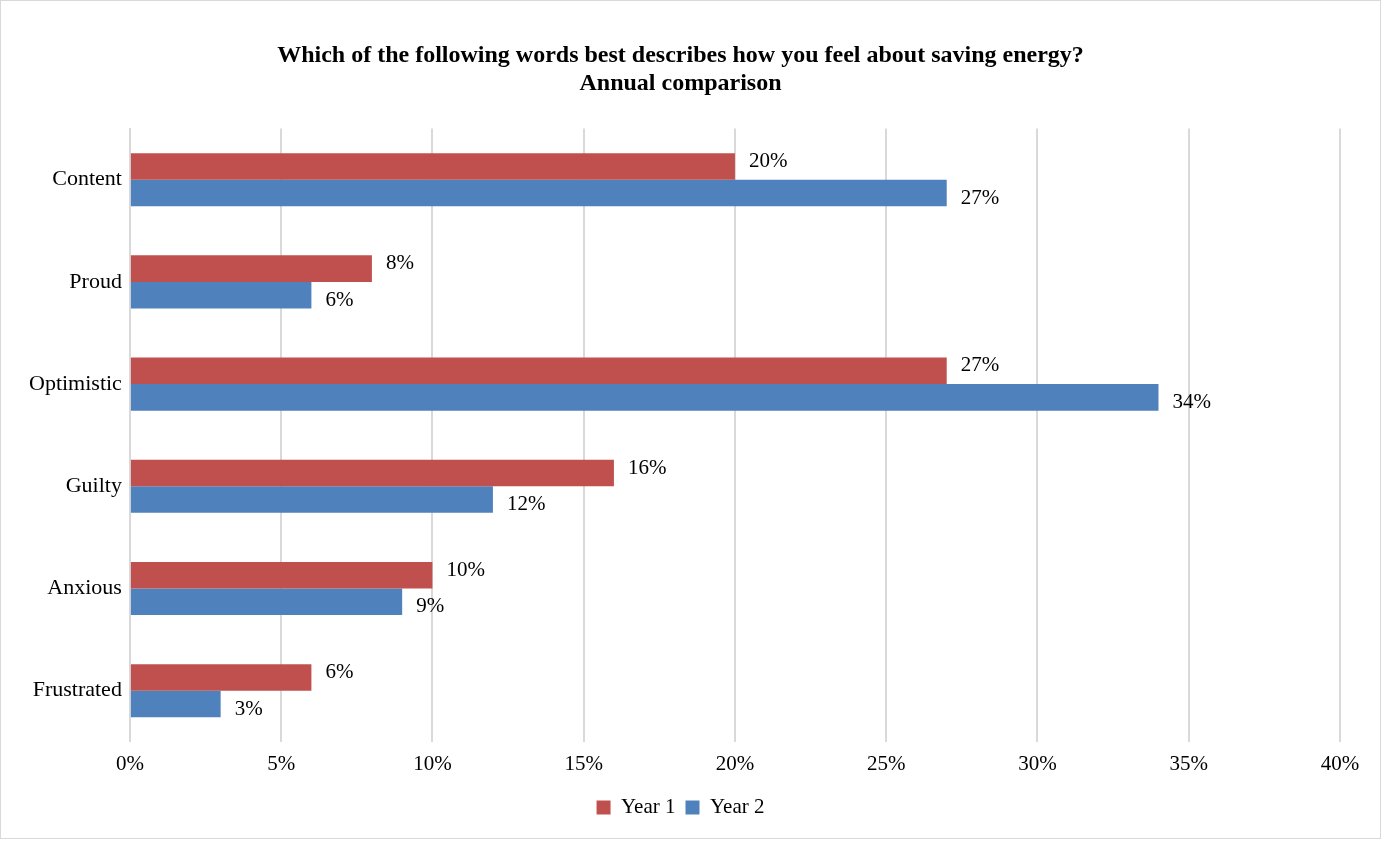 The width and height of the screenshot is (1385, 843). I want to click on y-tick-label: Anxious, so click(84, 587).